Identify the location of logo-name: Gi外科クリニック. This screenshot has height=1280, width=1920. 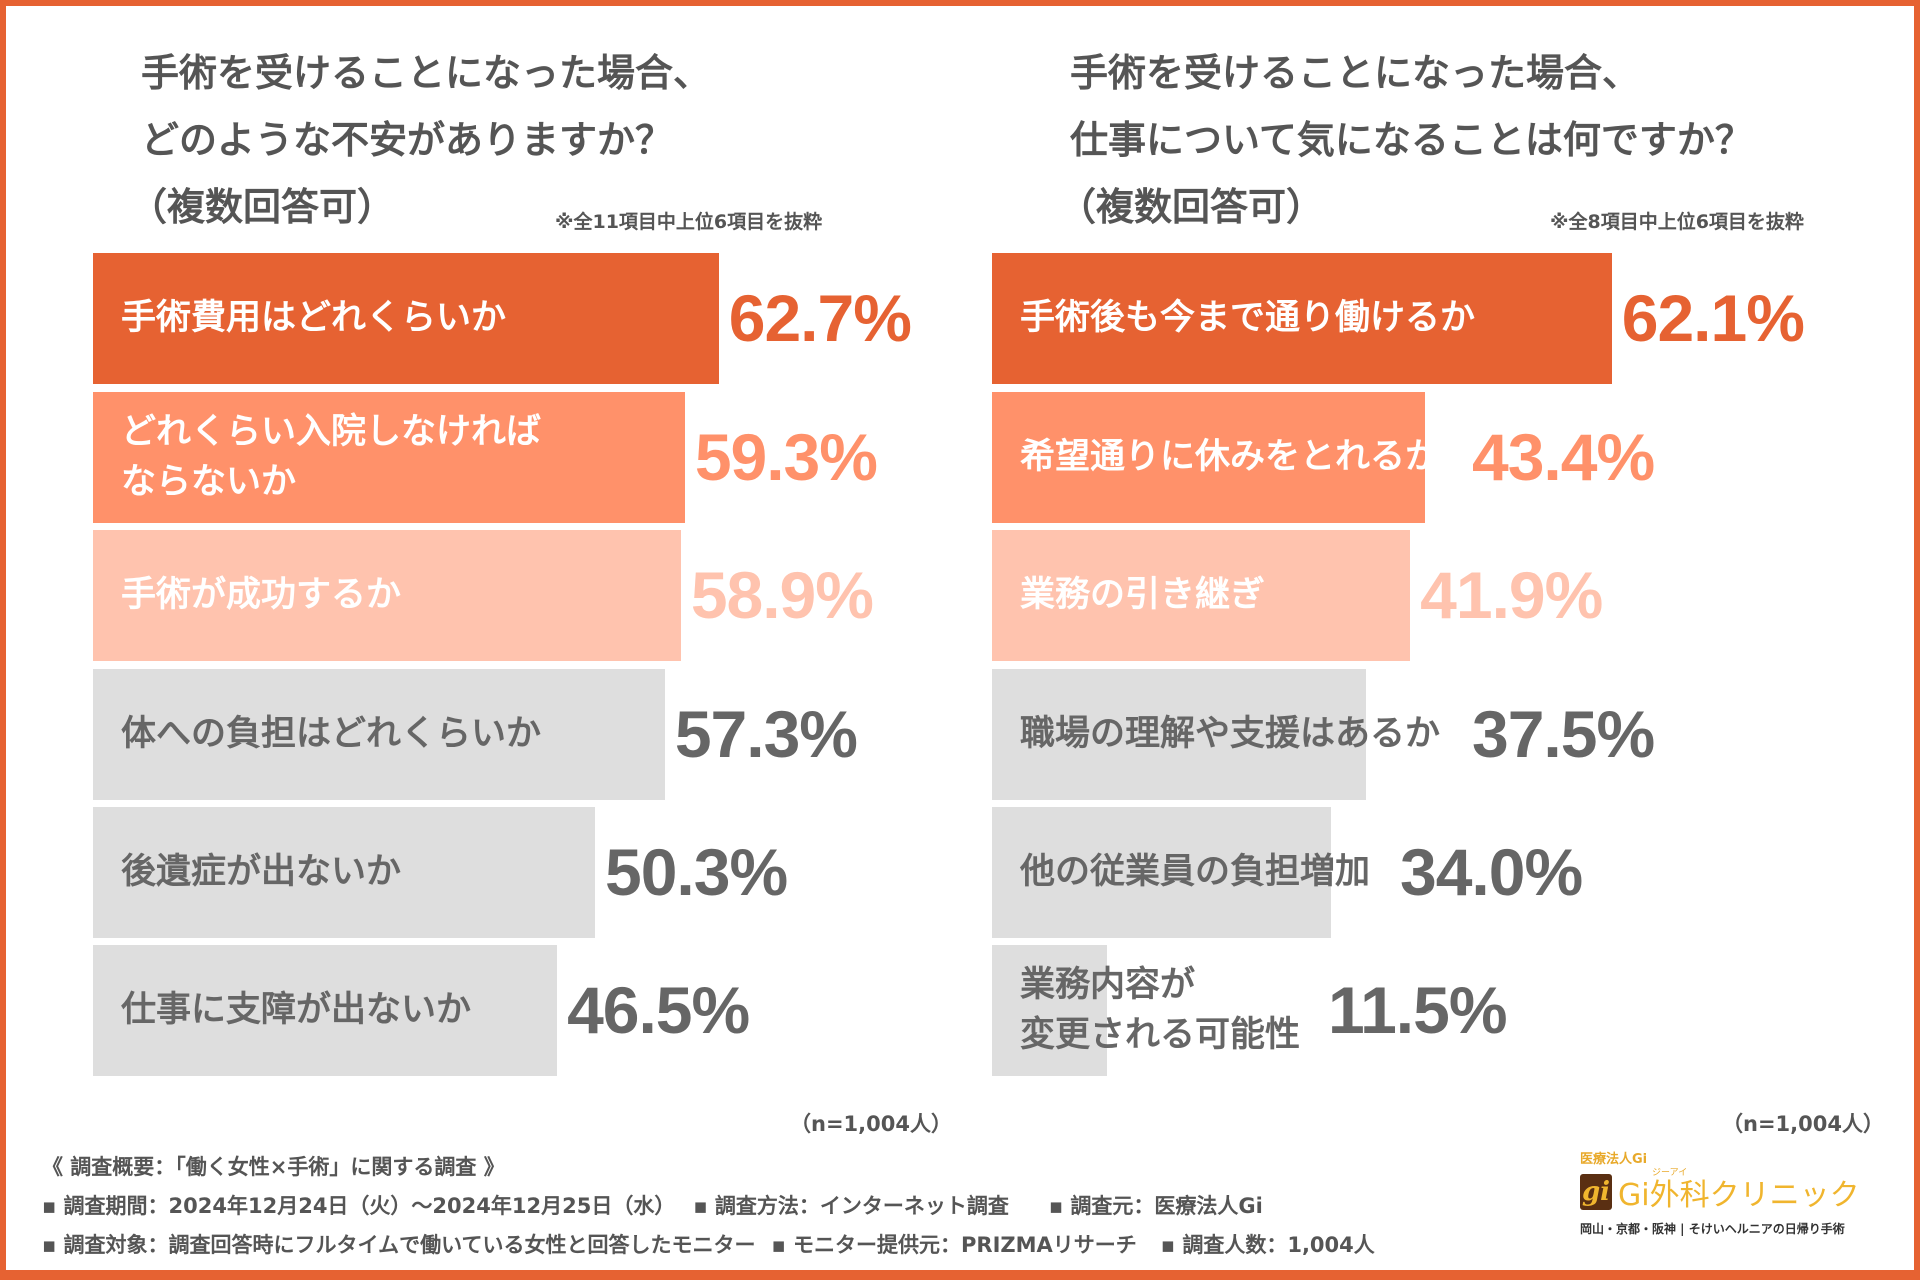
(1739, 1195).